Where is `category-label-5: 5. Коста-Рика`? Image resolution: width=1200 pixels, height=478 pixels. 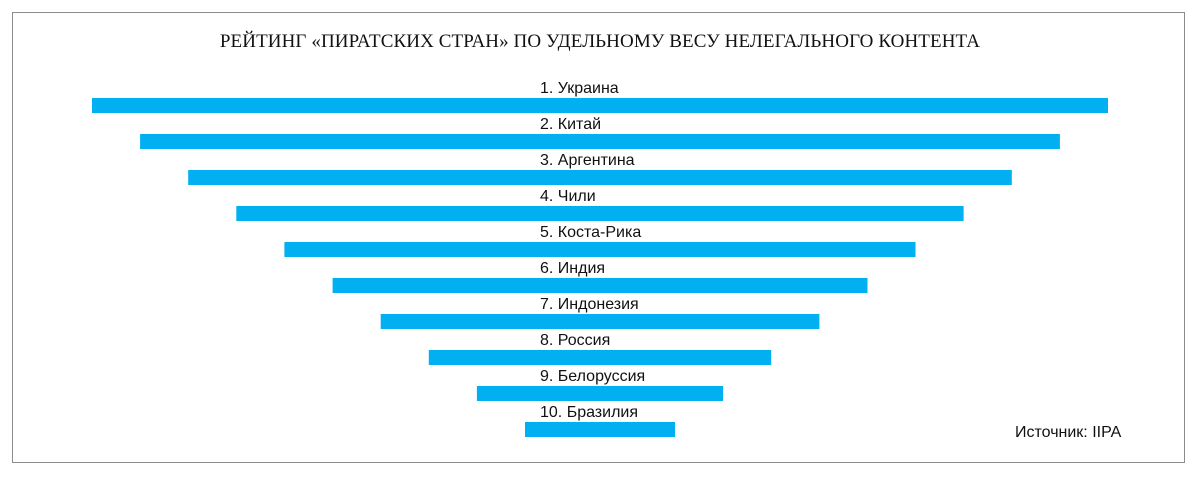
category-label-5: 5. Коста-Рика is located at coordinates (590, 232).